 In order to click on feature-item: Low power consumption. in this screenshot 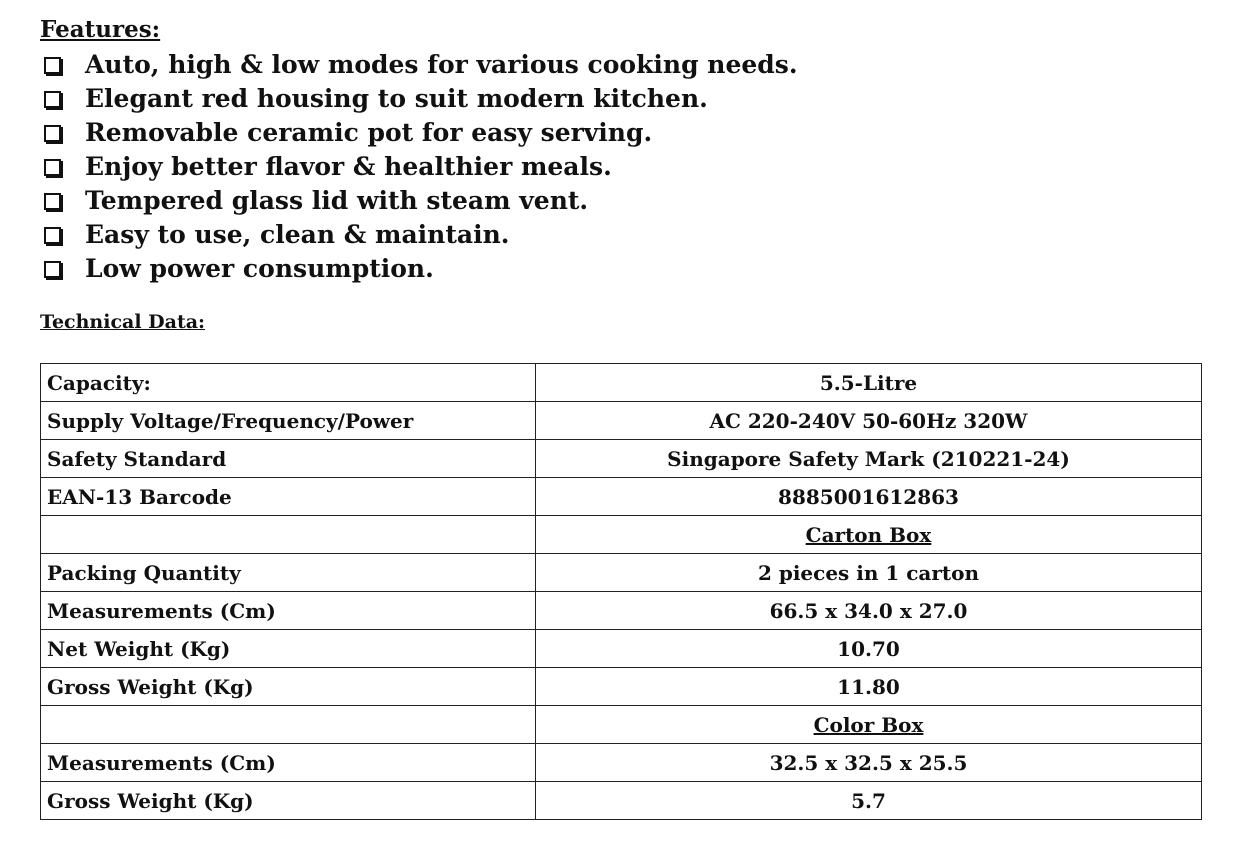, I will do `click(419, 269)`.